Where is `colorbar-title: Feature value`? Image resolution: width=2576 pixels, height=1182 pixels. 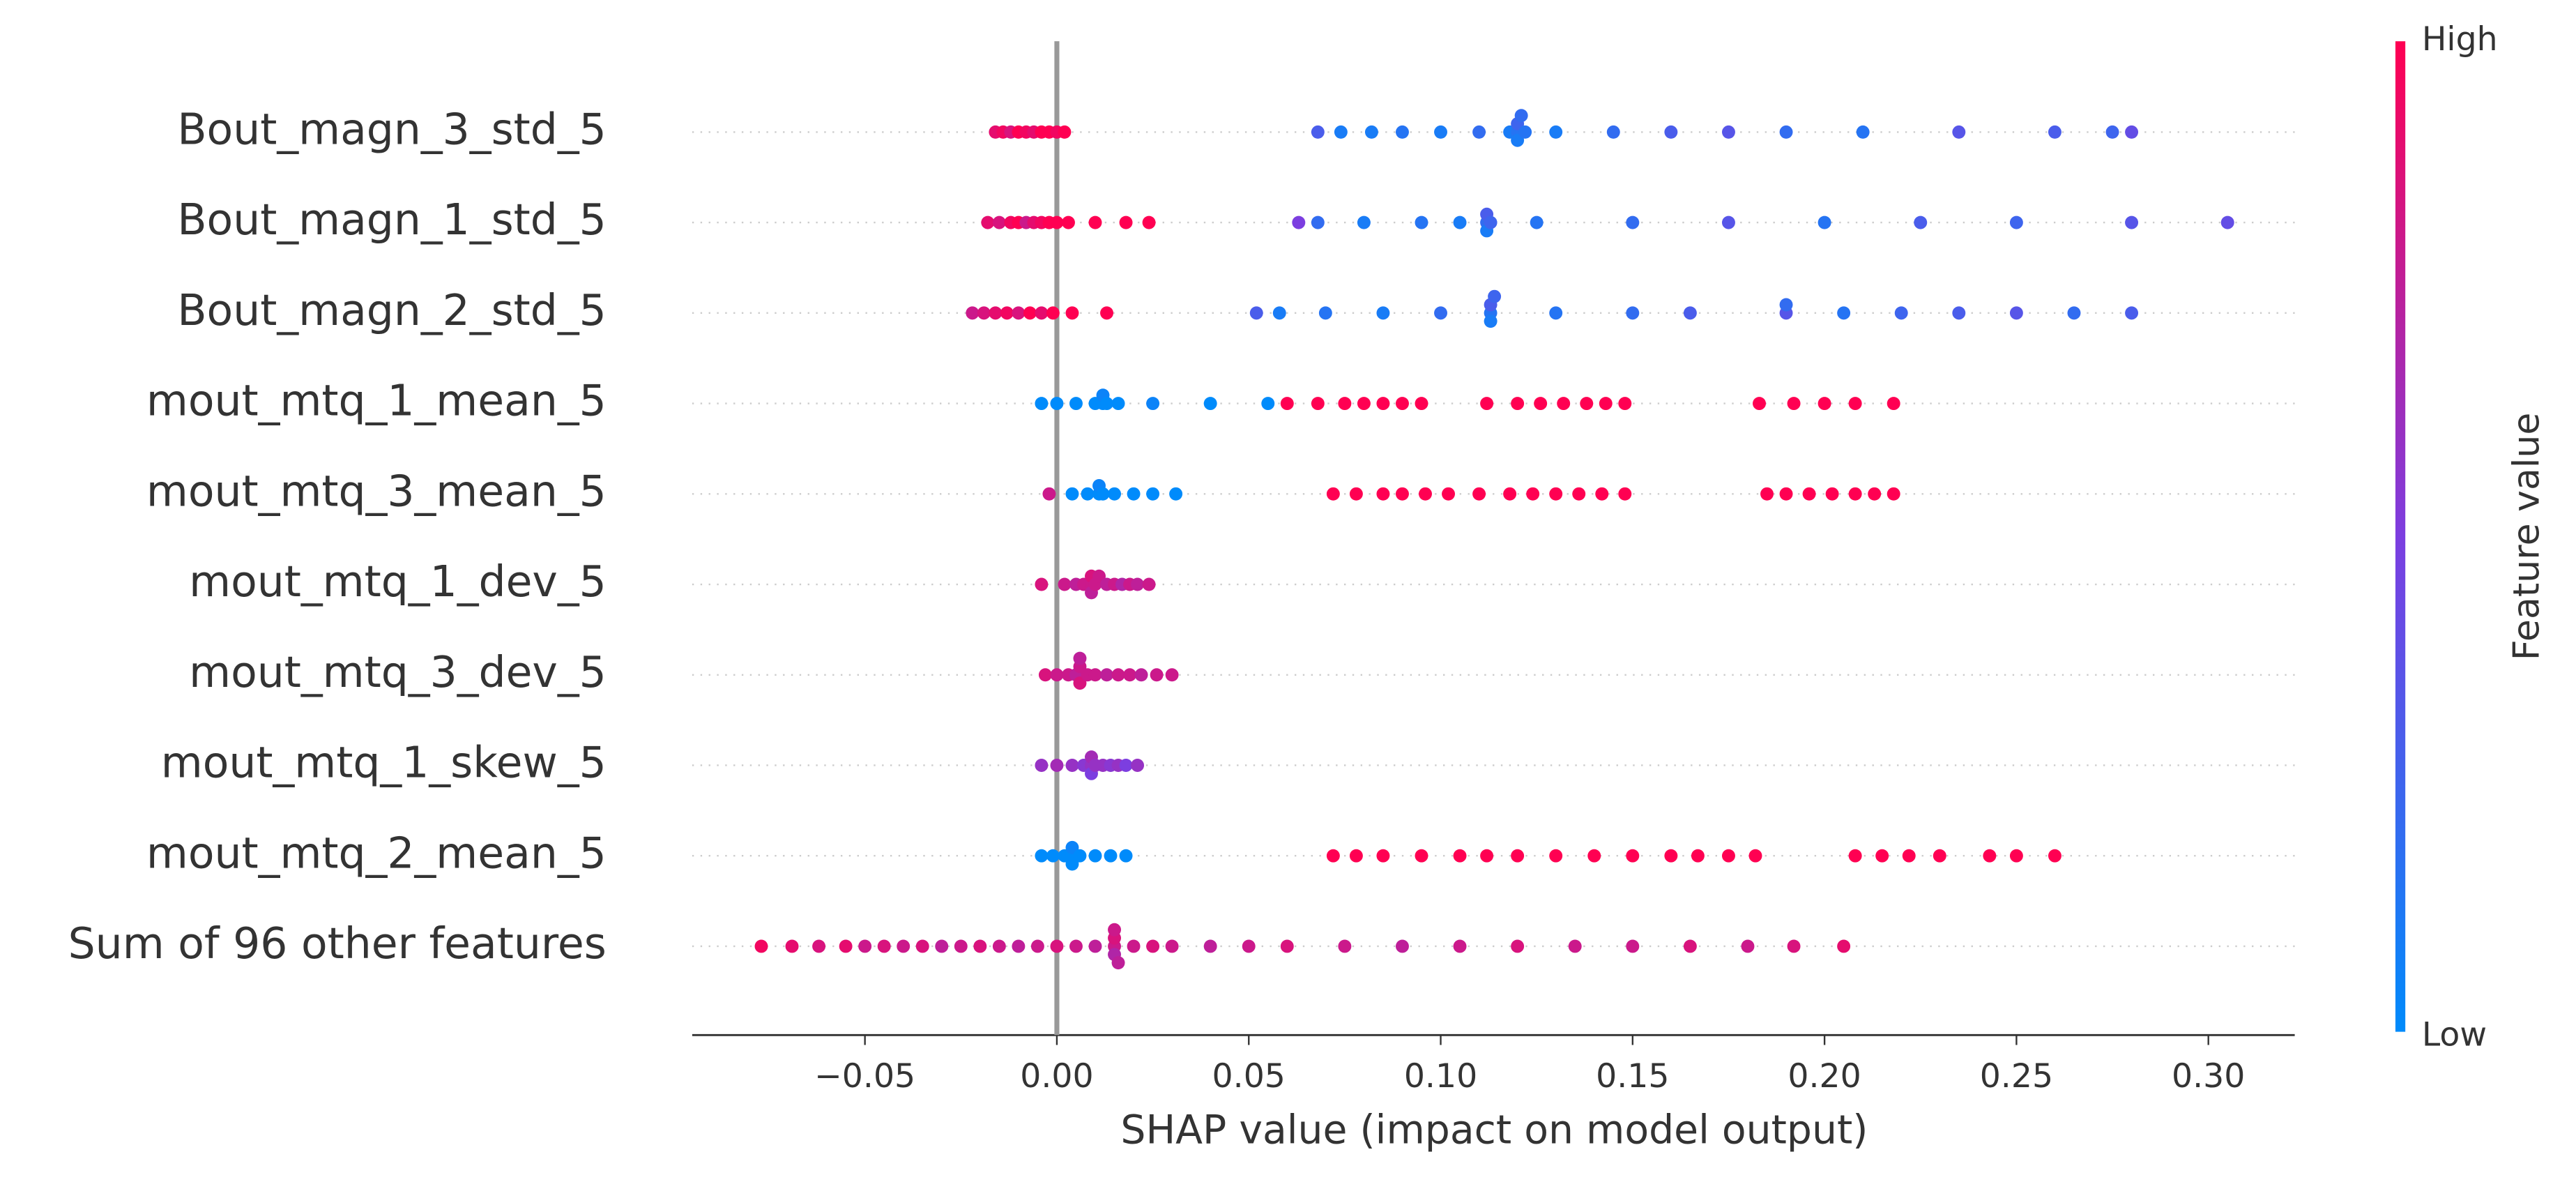
colorbar-title: Feature value is located at coordinates (2527, 537).